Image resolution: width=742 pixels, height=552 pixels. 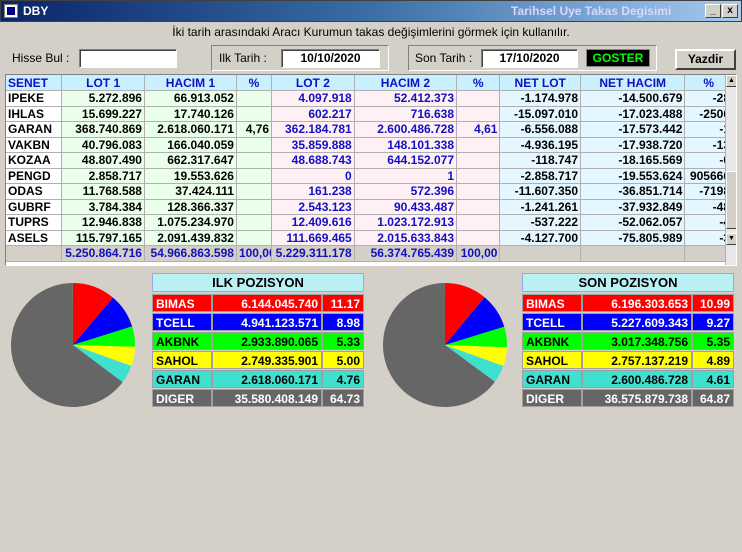 I want to click on position-value: 2.618.060.171, so click(x=267, y=379).